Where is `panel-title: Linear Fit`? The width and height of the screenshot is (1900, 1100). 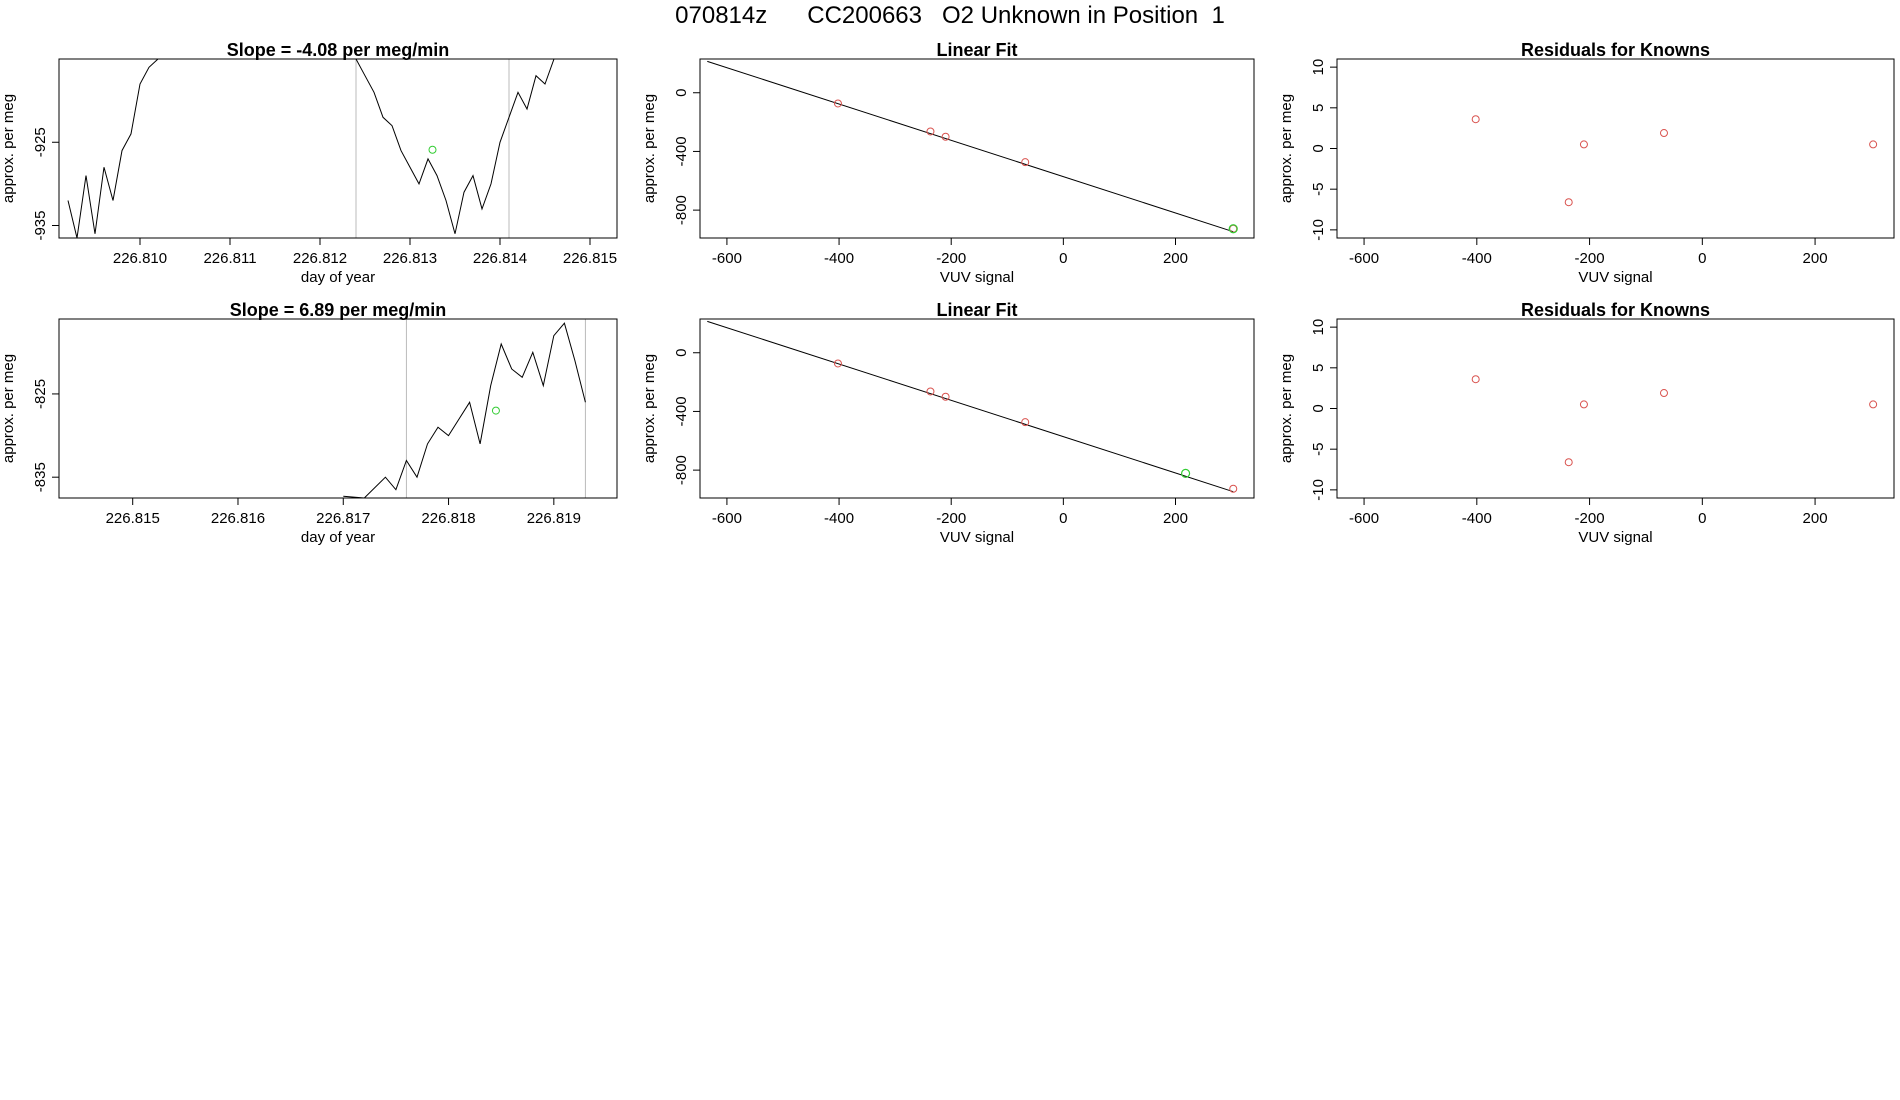
panel-title: Linear Fit is located at coordinates (976, 310).